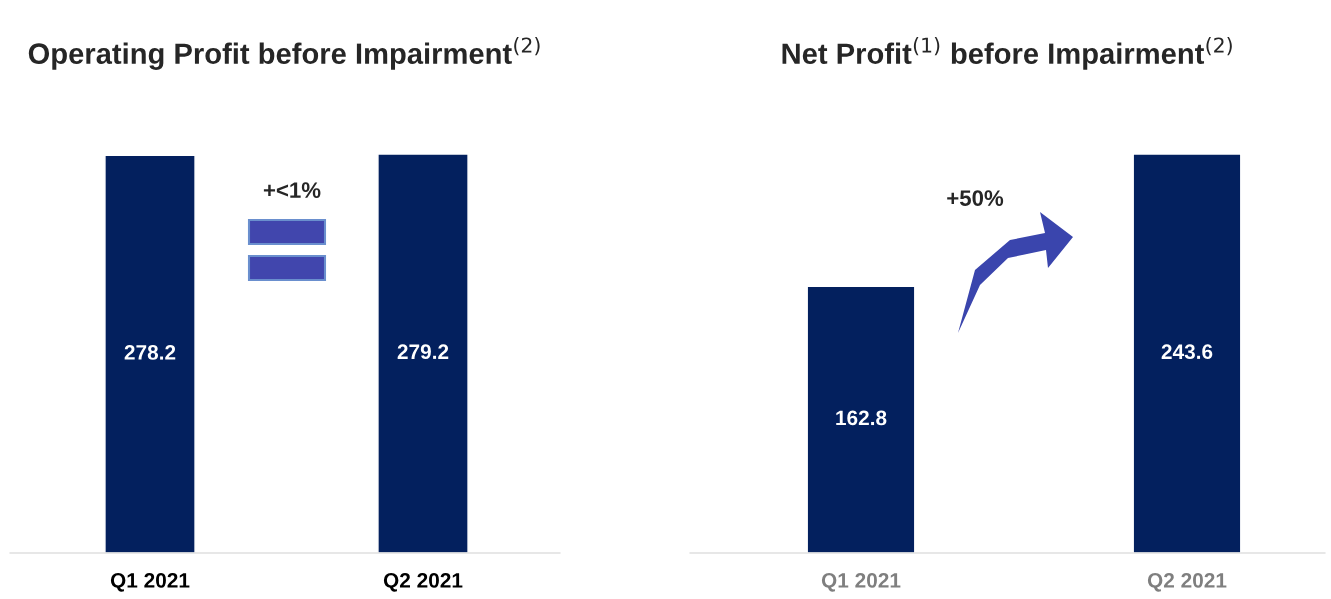 Image resolution: width=1331 pixels, height=599 pixels. I want to click on data-label: 279.2, so click(423, 352).